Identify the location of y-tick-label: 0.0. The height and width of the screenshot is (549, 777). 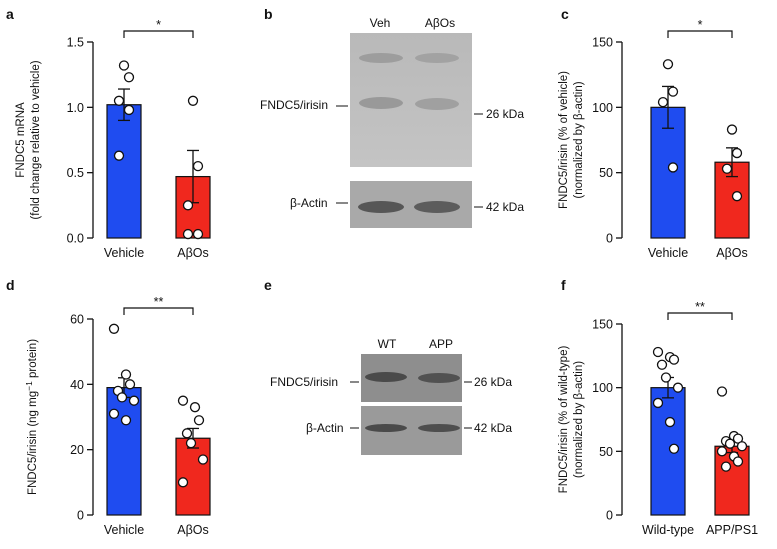
(75, 239).